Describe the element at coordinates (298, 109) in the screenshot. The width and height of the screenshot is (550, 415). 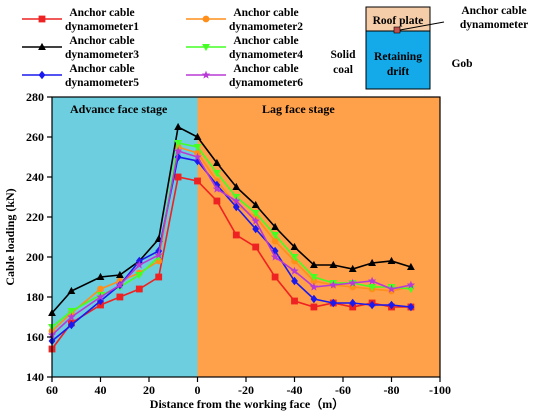
I see `stage-label-lag: Lag face stage` at that location.